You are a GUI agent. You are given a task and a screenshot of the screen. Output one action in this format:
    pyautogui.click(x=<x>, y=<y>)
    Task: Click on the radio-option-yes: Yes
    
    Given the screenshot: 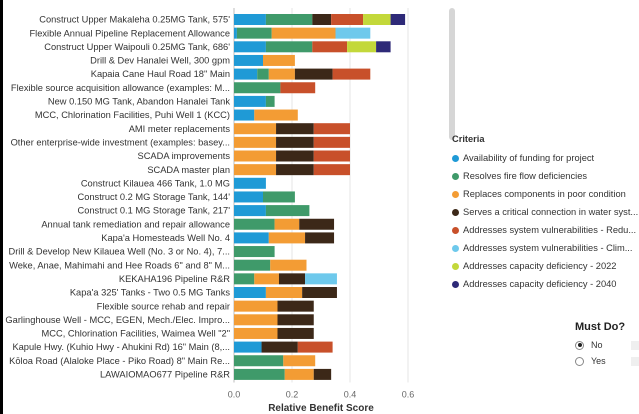 What is the action you would take?
    pyautogui.click(x=607, y=361)
    